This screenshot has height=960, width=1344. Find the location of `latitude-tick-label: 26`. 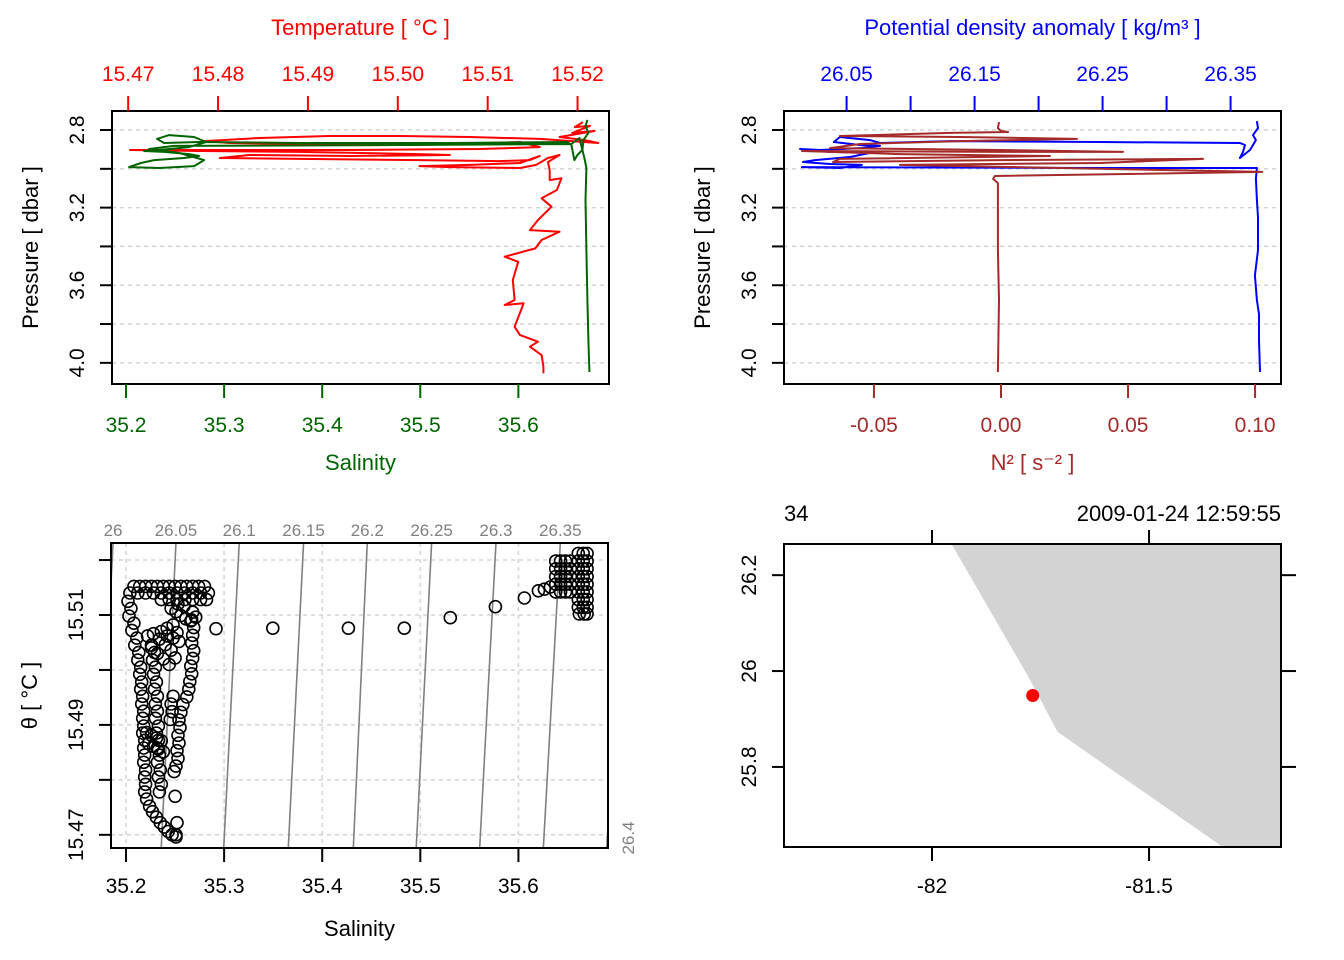

latitude-tick-label: 26 is located at coordinates (749, 670).